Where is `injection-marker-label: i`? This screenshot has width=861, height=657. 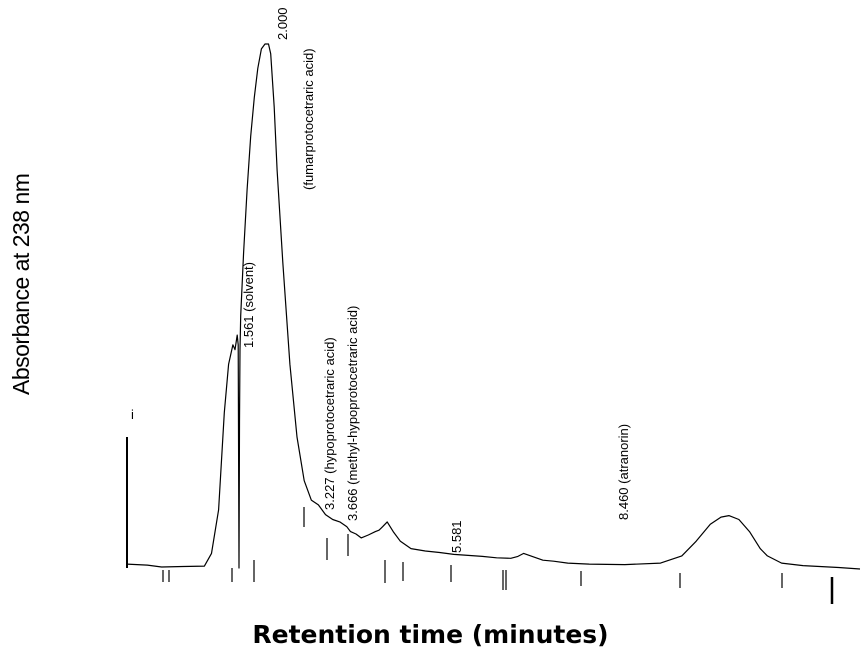 injection-marker-label: i is located at coordinates (132, 414).